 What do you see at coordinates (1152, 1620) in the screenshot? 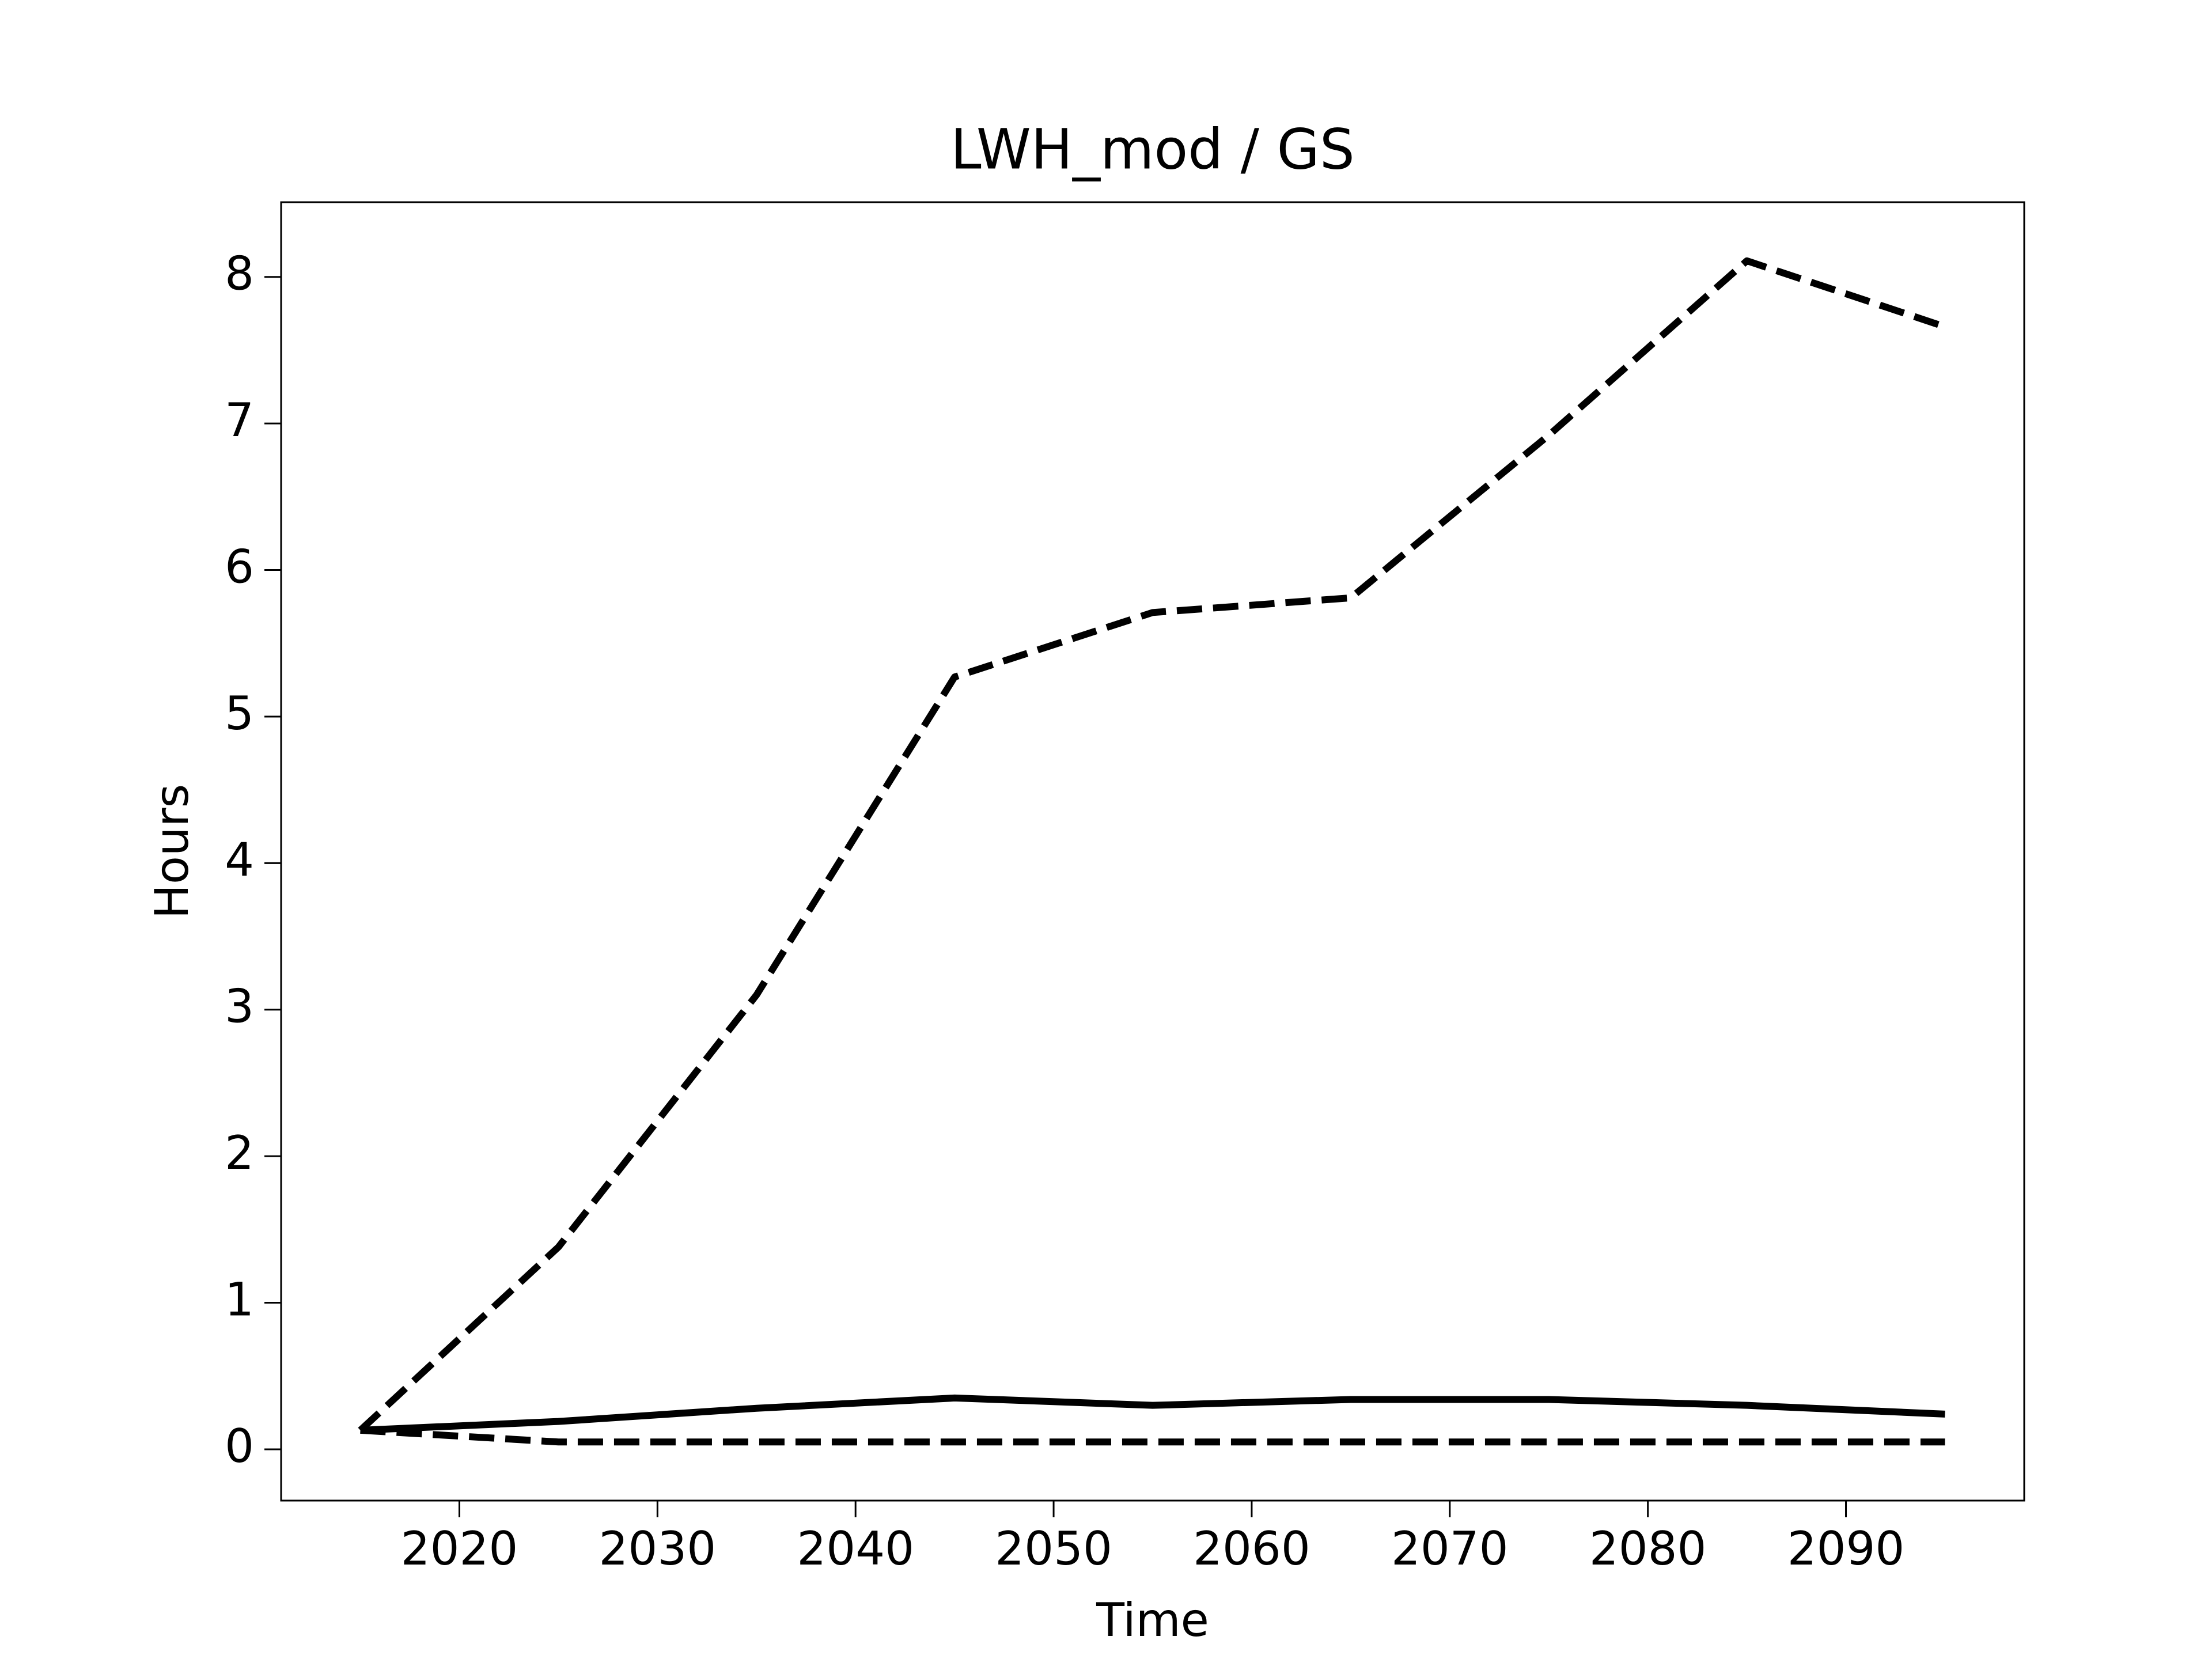
I see `x-axis-label: Time` at bounding box center [1152, 1620].